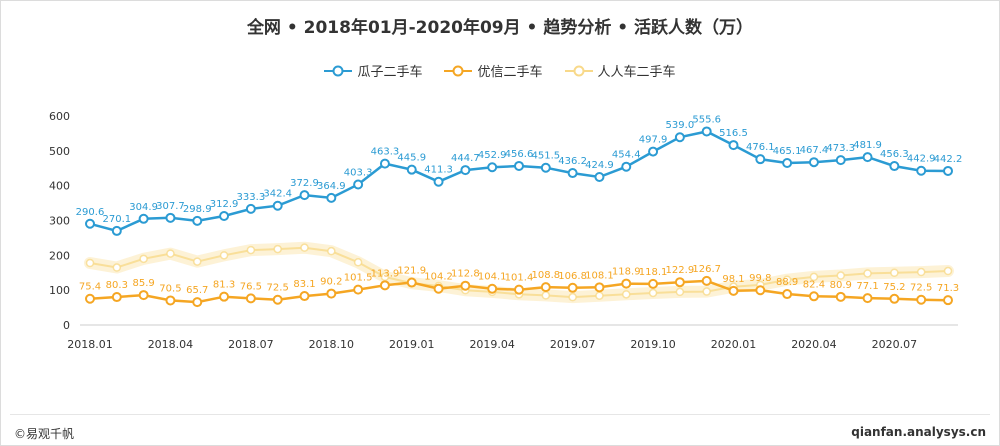 The image size is (1000, 446). What do you see at coordinates (840, 148) in the screenshot?
I see `data-label: 473.3` at bounding box center [840, 148].